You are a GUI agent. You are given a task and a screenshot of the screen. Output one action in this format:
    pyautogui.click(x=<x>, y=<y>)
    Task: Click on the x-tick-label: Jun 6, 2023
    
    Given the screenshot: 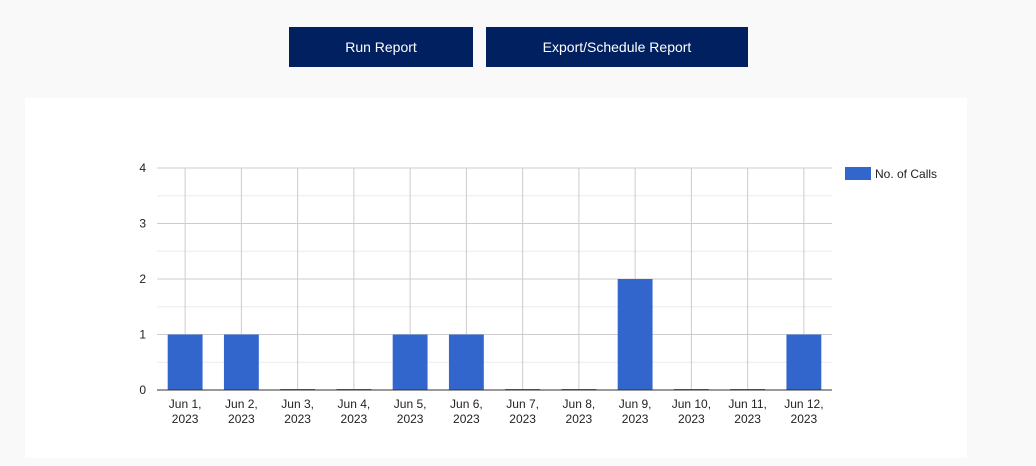 What is the action you would take?
    pyautogui.click(x=466, y=411)
    